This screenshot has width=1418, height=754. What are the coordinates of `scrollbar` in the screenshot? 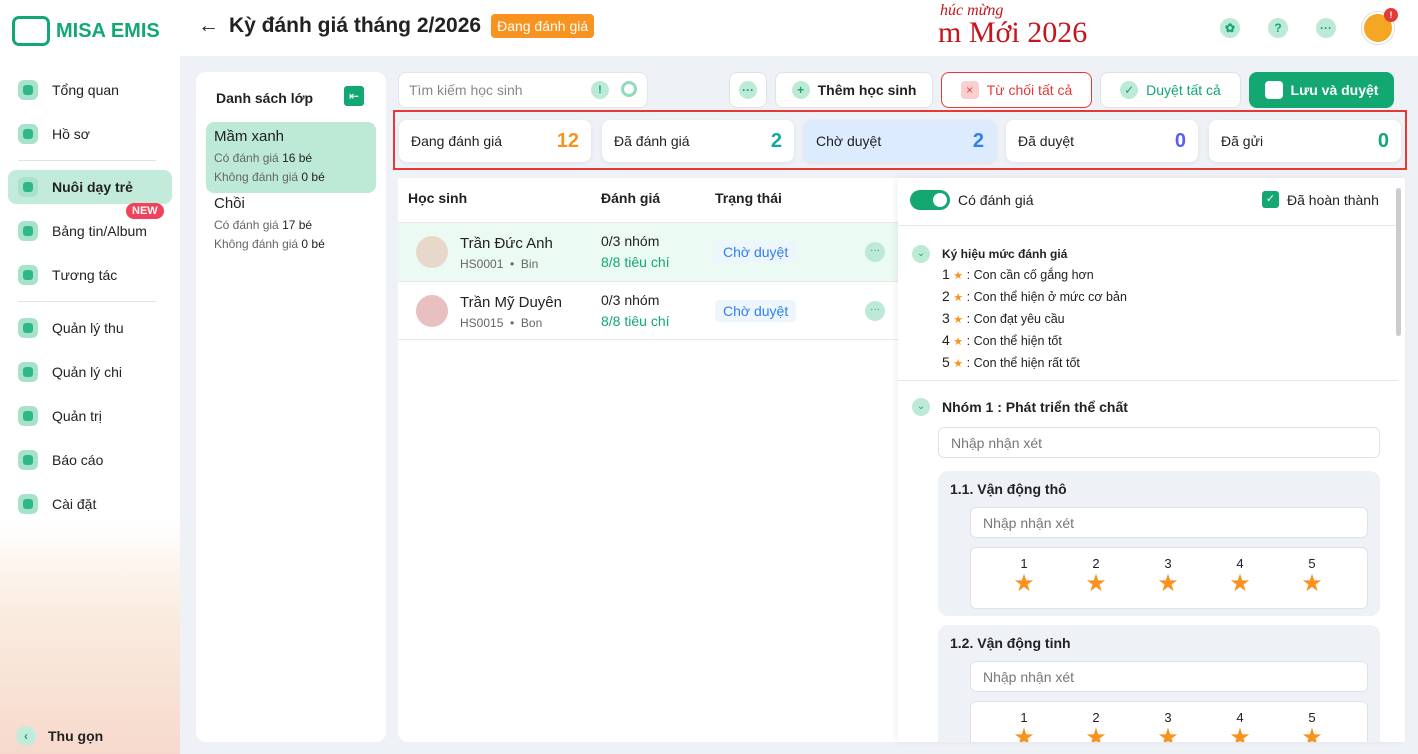 It's located at (1398, 262).